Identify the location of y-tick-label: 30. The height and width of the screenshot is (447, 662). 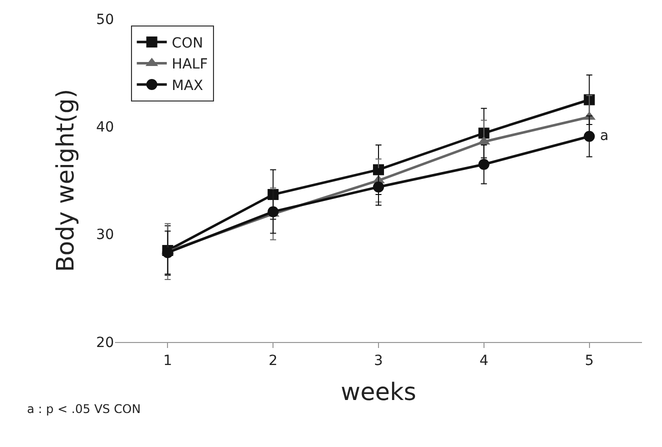
(105, 235).